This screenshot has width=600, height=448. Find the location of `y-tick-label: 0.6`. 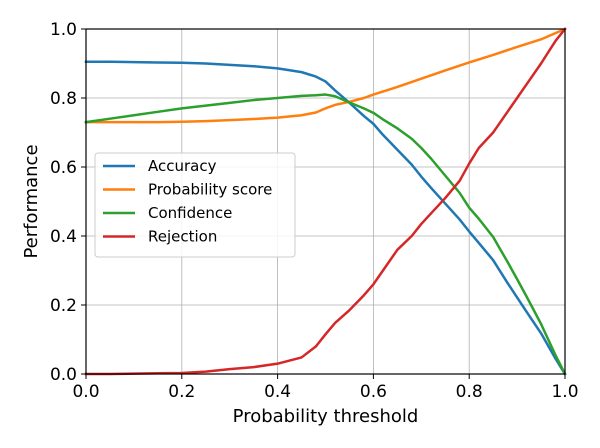

y-tick-label: 0.6 is located at coordinates (63, 168).